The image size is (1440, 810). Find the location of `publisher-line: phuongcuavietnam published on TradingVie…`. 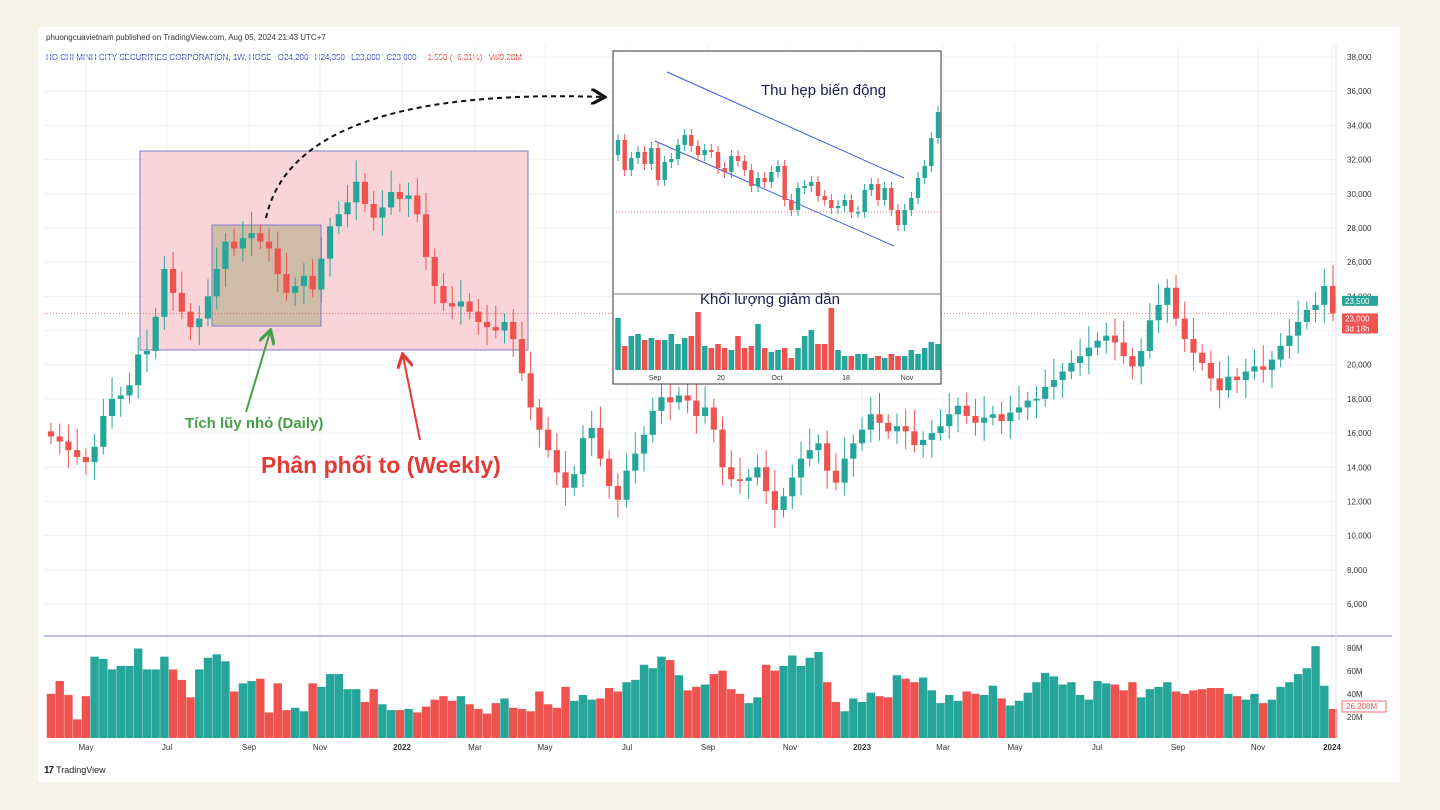

publisher-line: phuongcuavietnam published on TradingVie… is located at coordinates (186, 37).